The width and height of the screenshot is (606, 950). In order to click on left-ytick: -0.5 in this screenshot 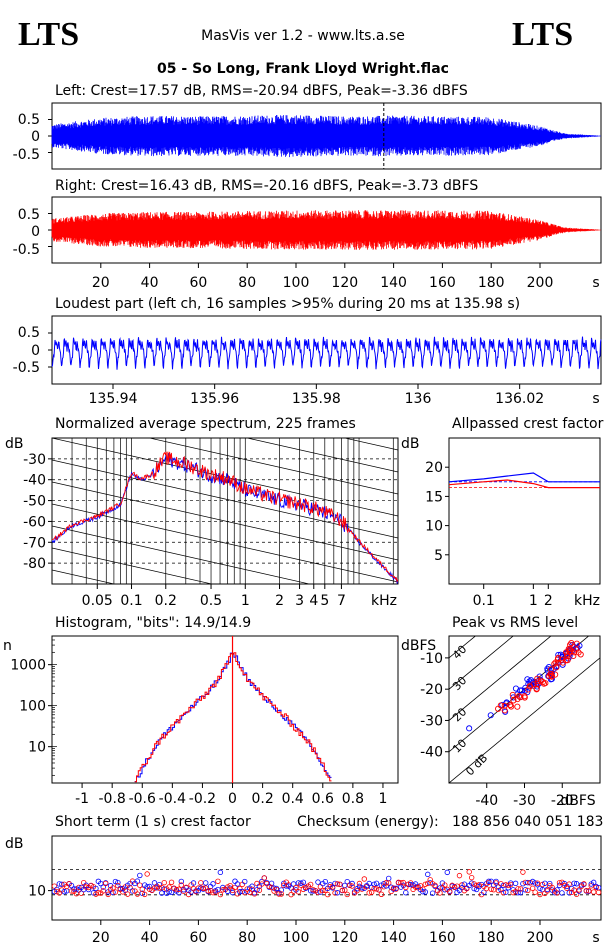, I will do `click(26, 155)`.